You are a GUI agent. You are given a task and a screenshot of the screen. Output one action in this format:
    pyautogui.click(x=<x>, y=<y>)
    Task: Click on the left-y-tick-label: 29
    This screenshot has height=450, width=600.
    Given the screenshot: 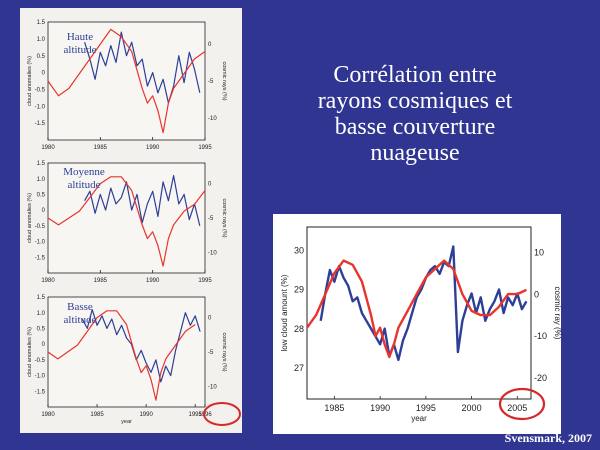 What is the action you would take?
    pyautogui.click(x=299, y=290)
    